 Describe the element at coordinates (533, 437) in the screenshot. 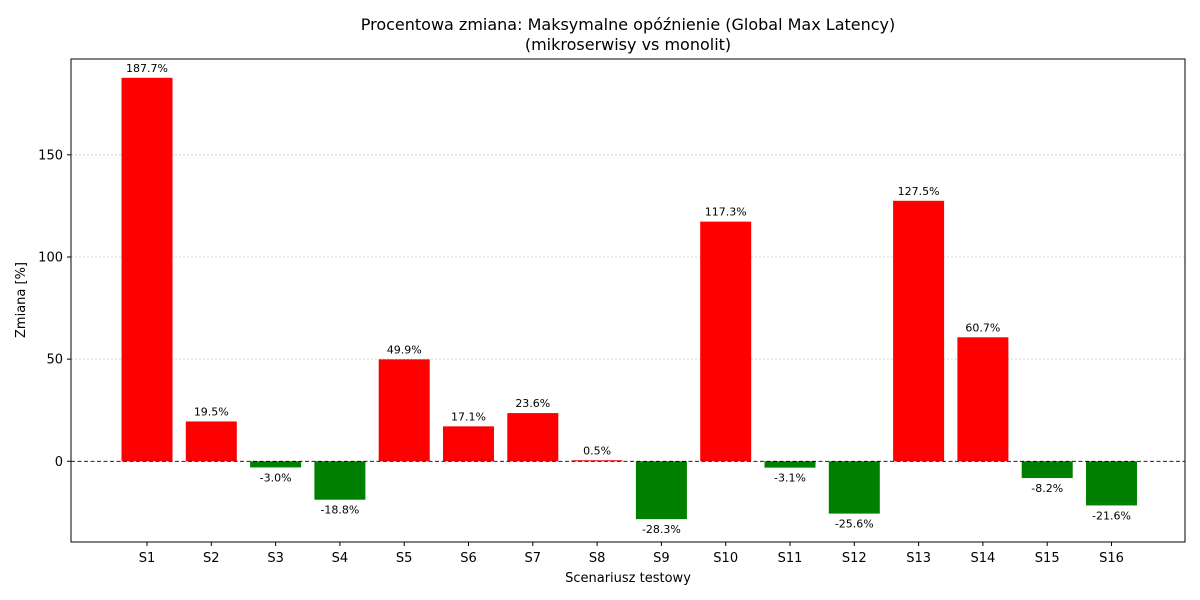

I see `bar-s7` at that location.